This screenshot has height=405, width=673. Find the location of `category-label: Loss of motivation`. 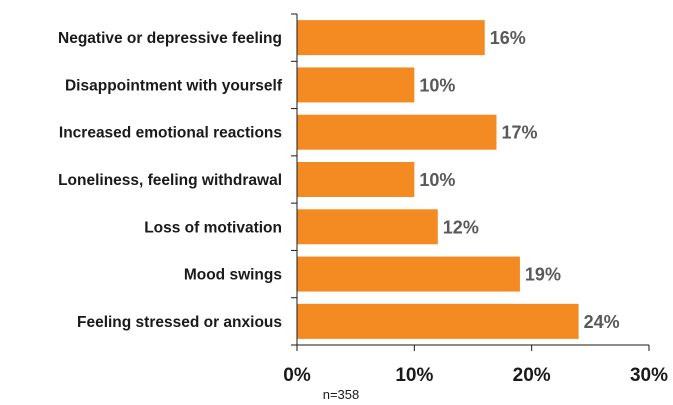

category-label: Loss of motivation is located at coordinates (213, 227).